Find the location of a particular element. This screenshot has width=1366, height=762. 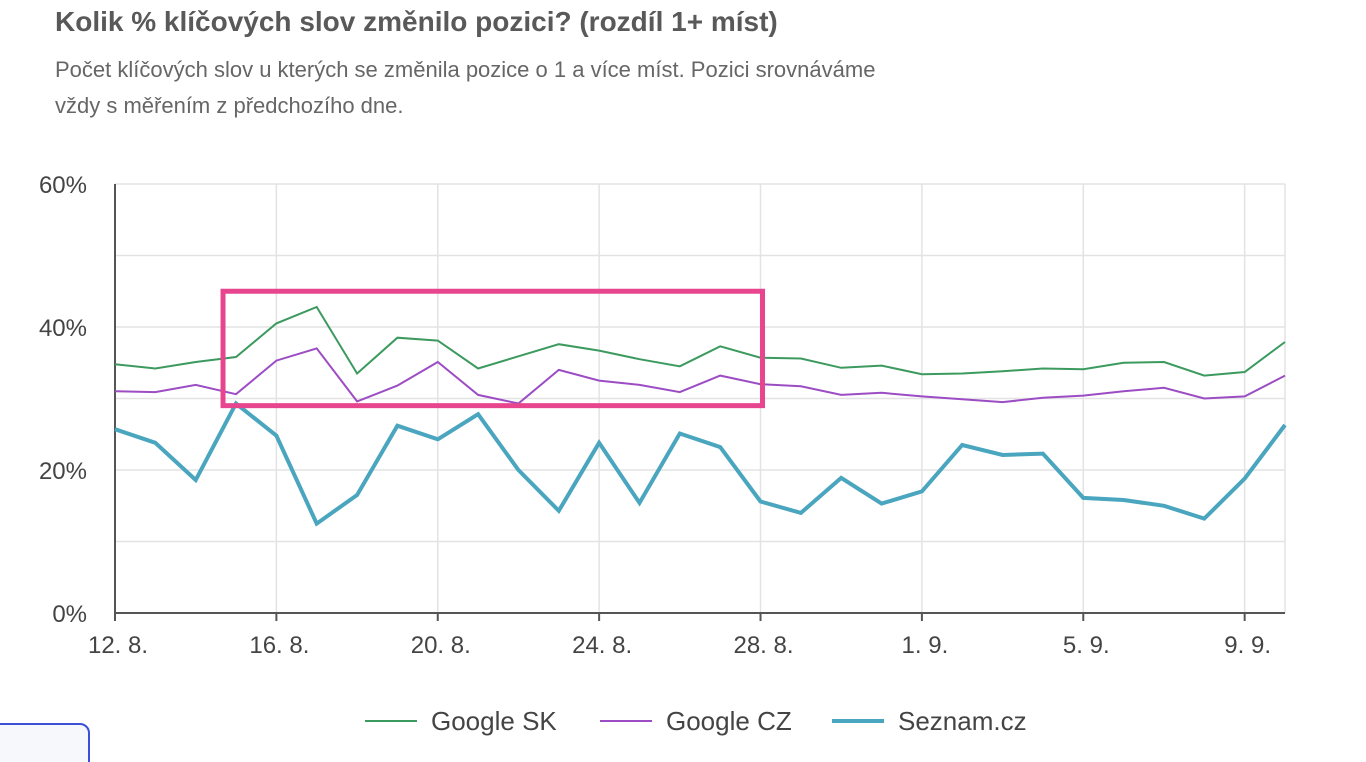

corner-widget is located at coordinates (45, 742).